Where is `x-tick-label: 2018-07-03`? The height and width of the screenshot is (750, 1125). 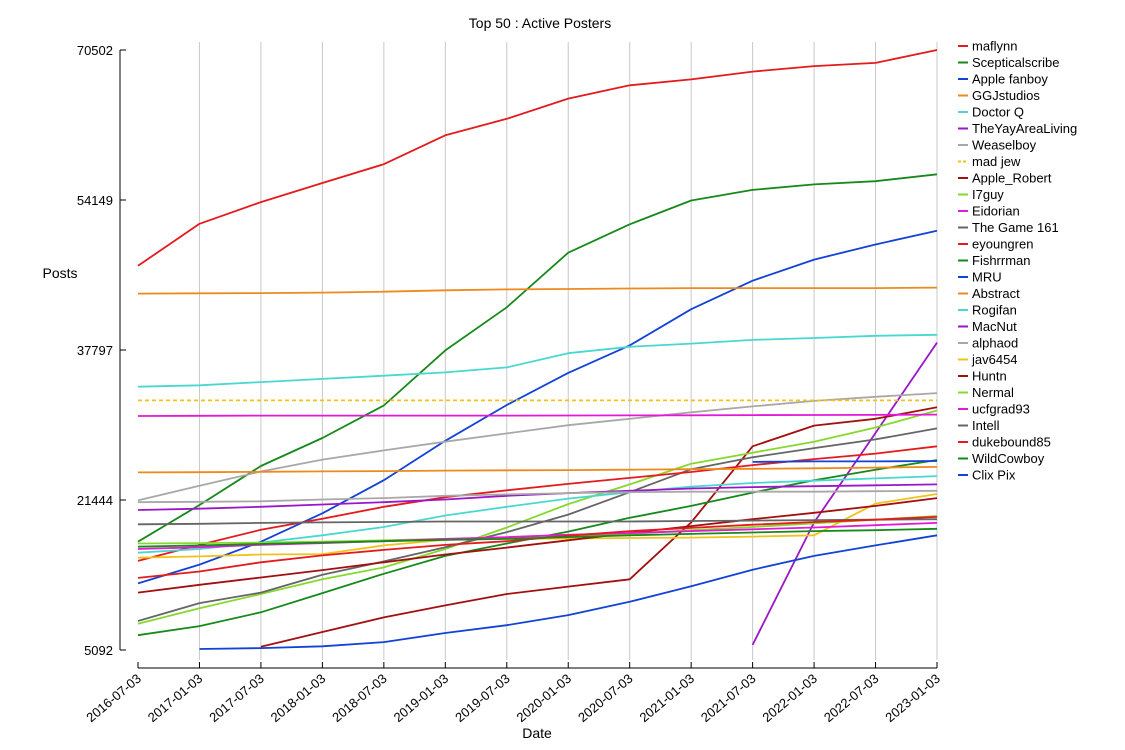 x-tick-label: 2018-07-03 is located at coordinates (359, 698).